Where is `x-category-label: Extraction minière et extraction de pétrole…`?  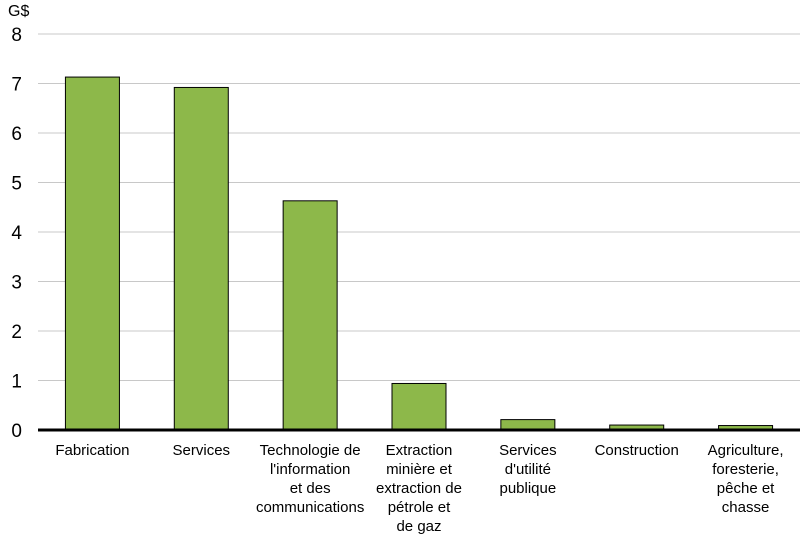 x-category-label: Extraction minière et extraction de pétrole… is located at coordinates (419, 488).